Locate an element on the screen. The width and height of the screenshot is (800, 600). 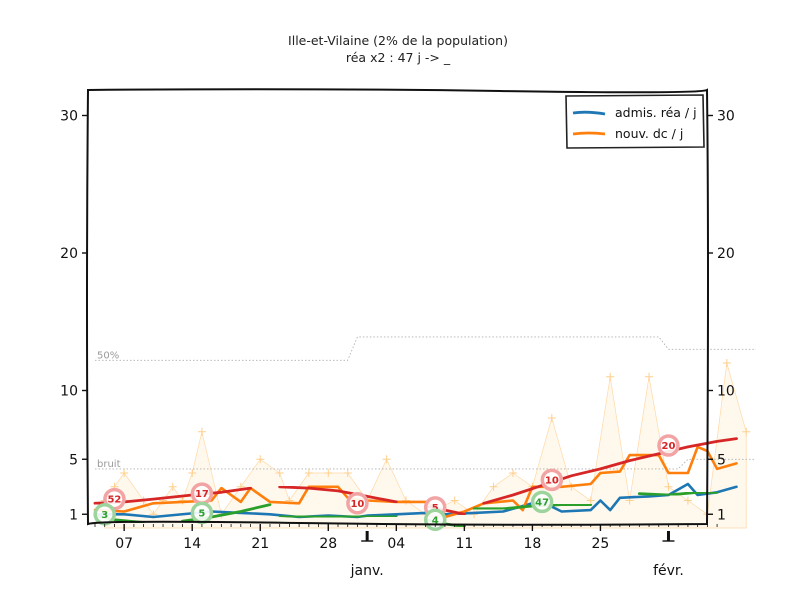
annotation-label-7: 5 is located at coordinates (201, 513).